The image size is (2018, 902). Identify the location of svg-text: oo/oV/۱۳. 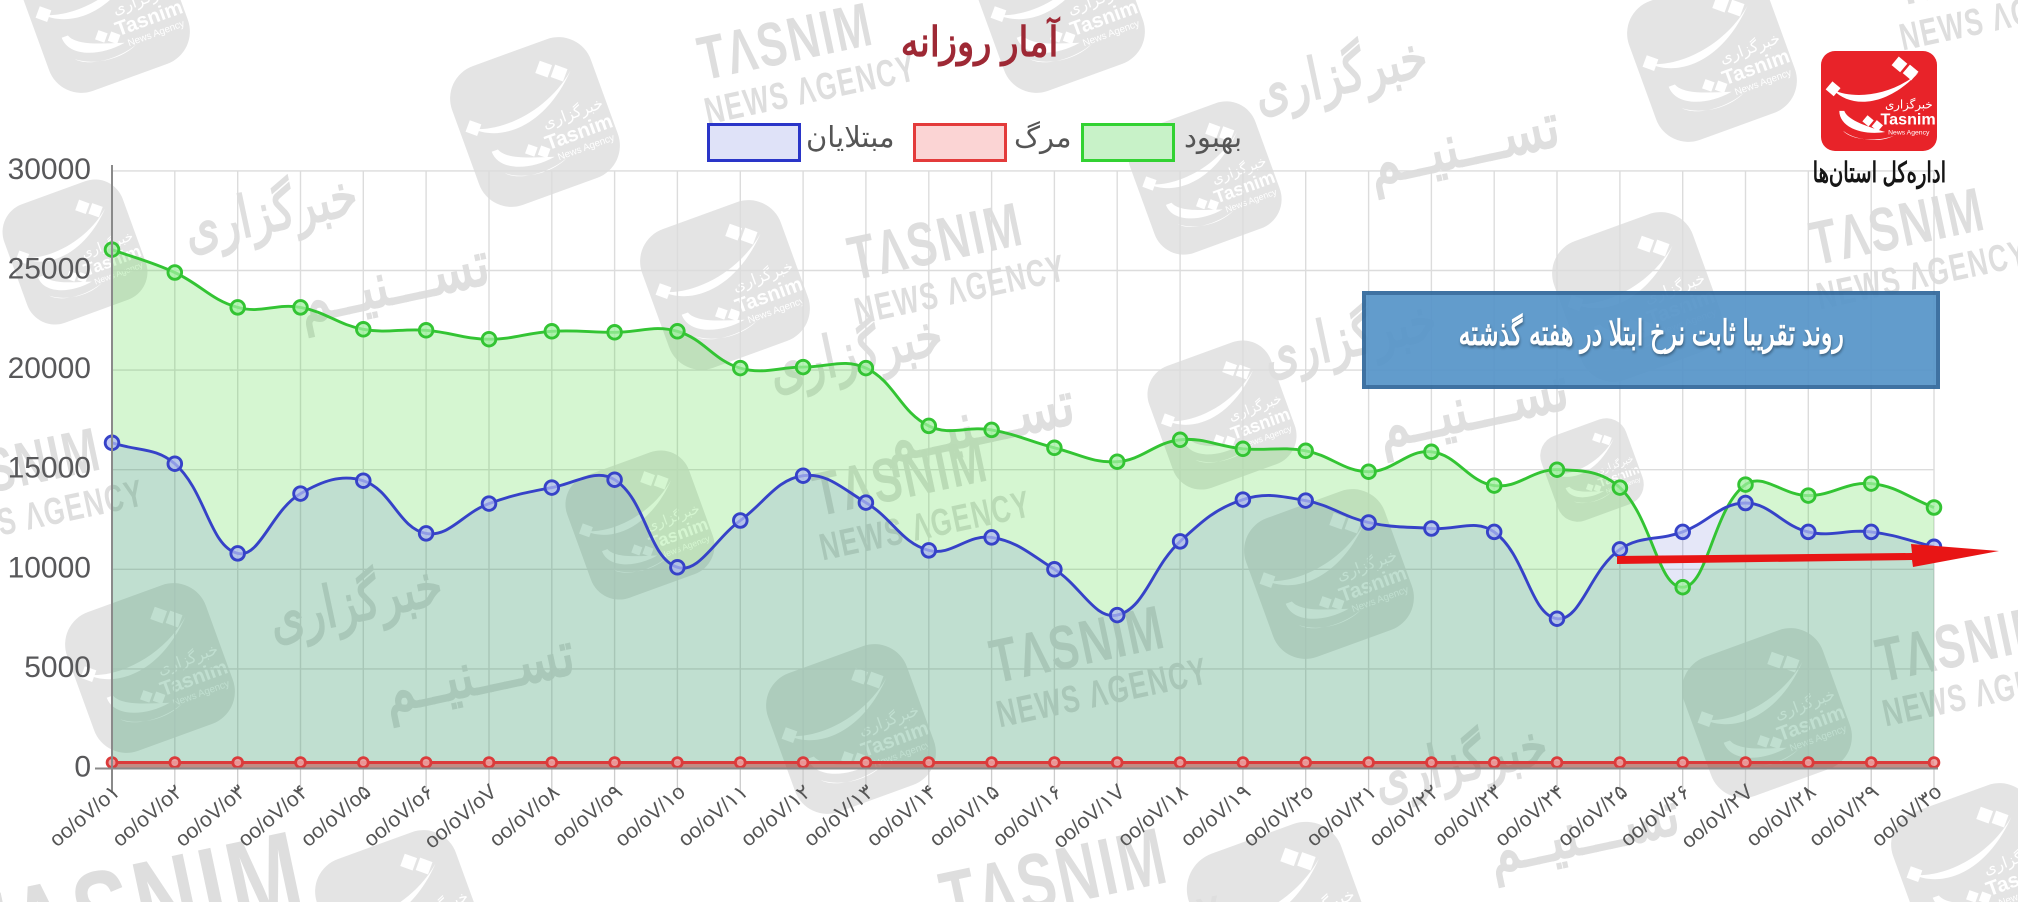
(839, 815).